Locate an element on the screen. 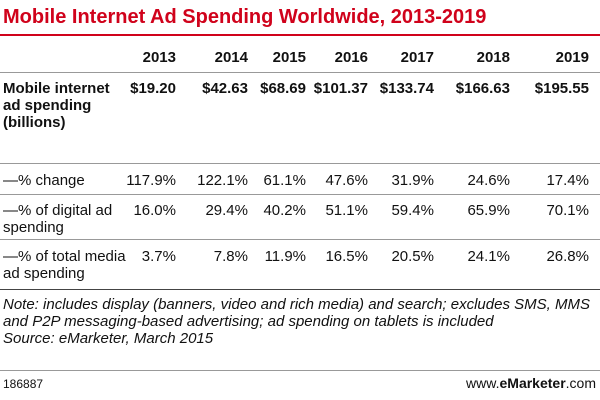 This screenshot has width=600, height=400. cell: 47.6% is located at coordinates (346, 180).